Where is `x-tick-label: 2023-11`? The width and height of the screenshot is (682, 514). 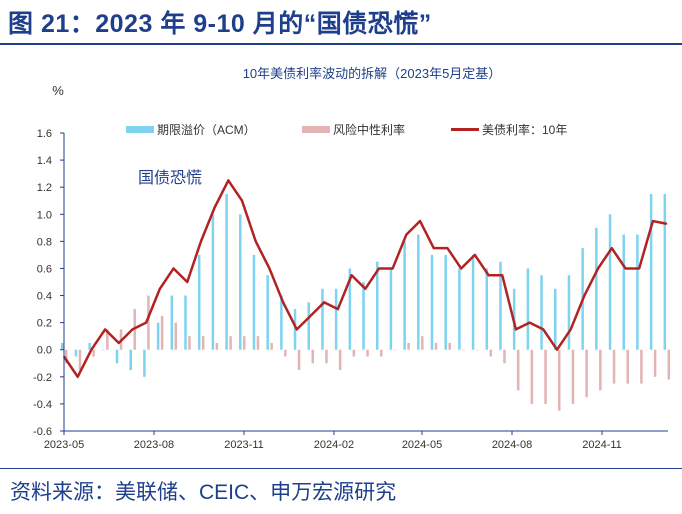
x-tick-label: 2023-11 is located at coordinates (244, 445).